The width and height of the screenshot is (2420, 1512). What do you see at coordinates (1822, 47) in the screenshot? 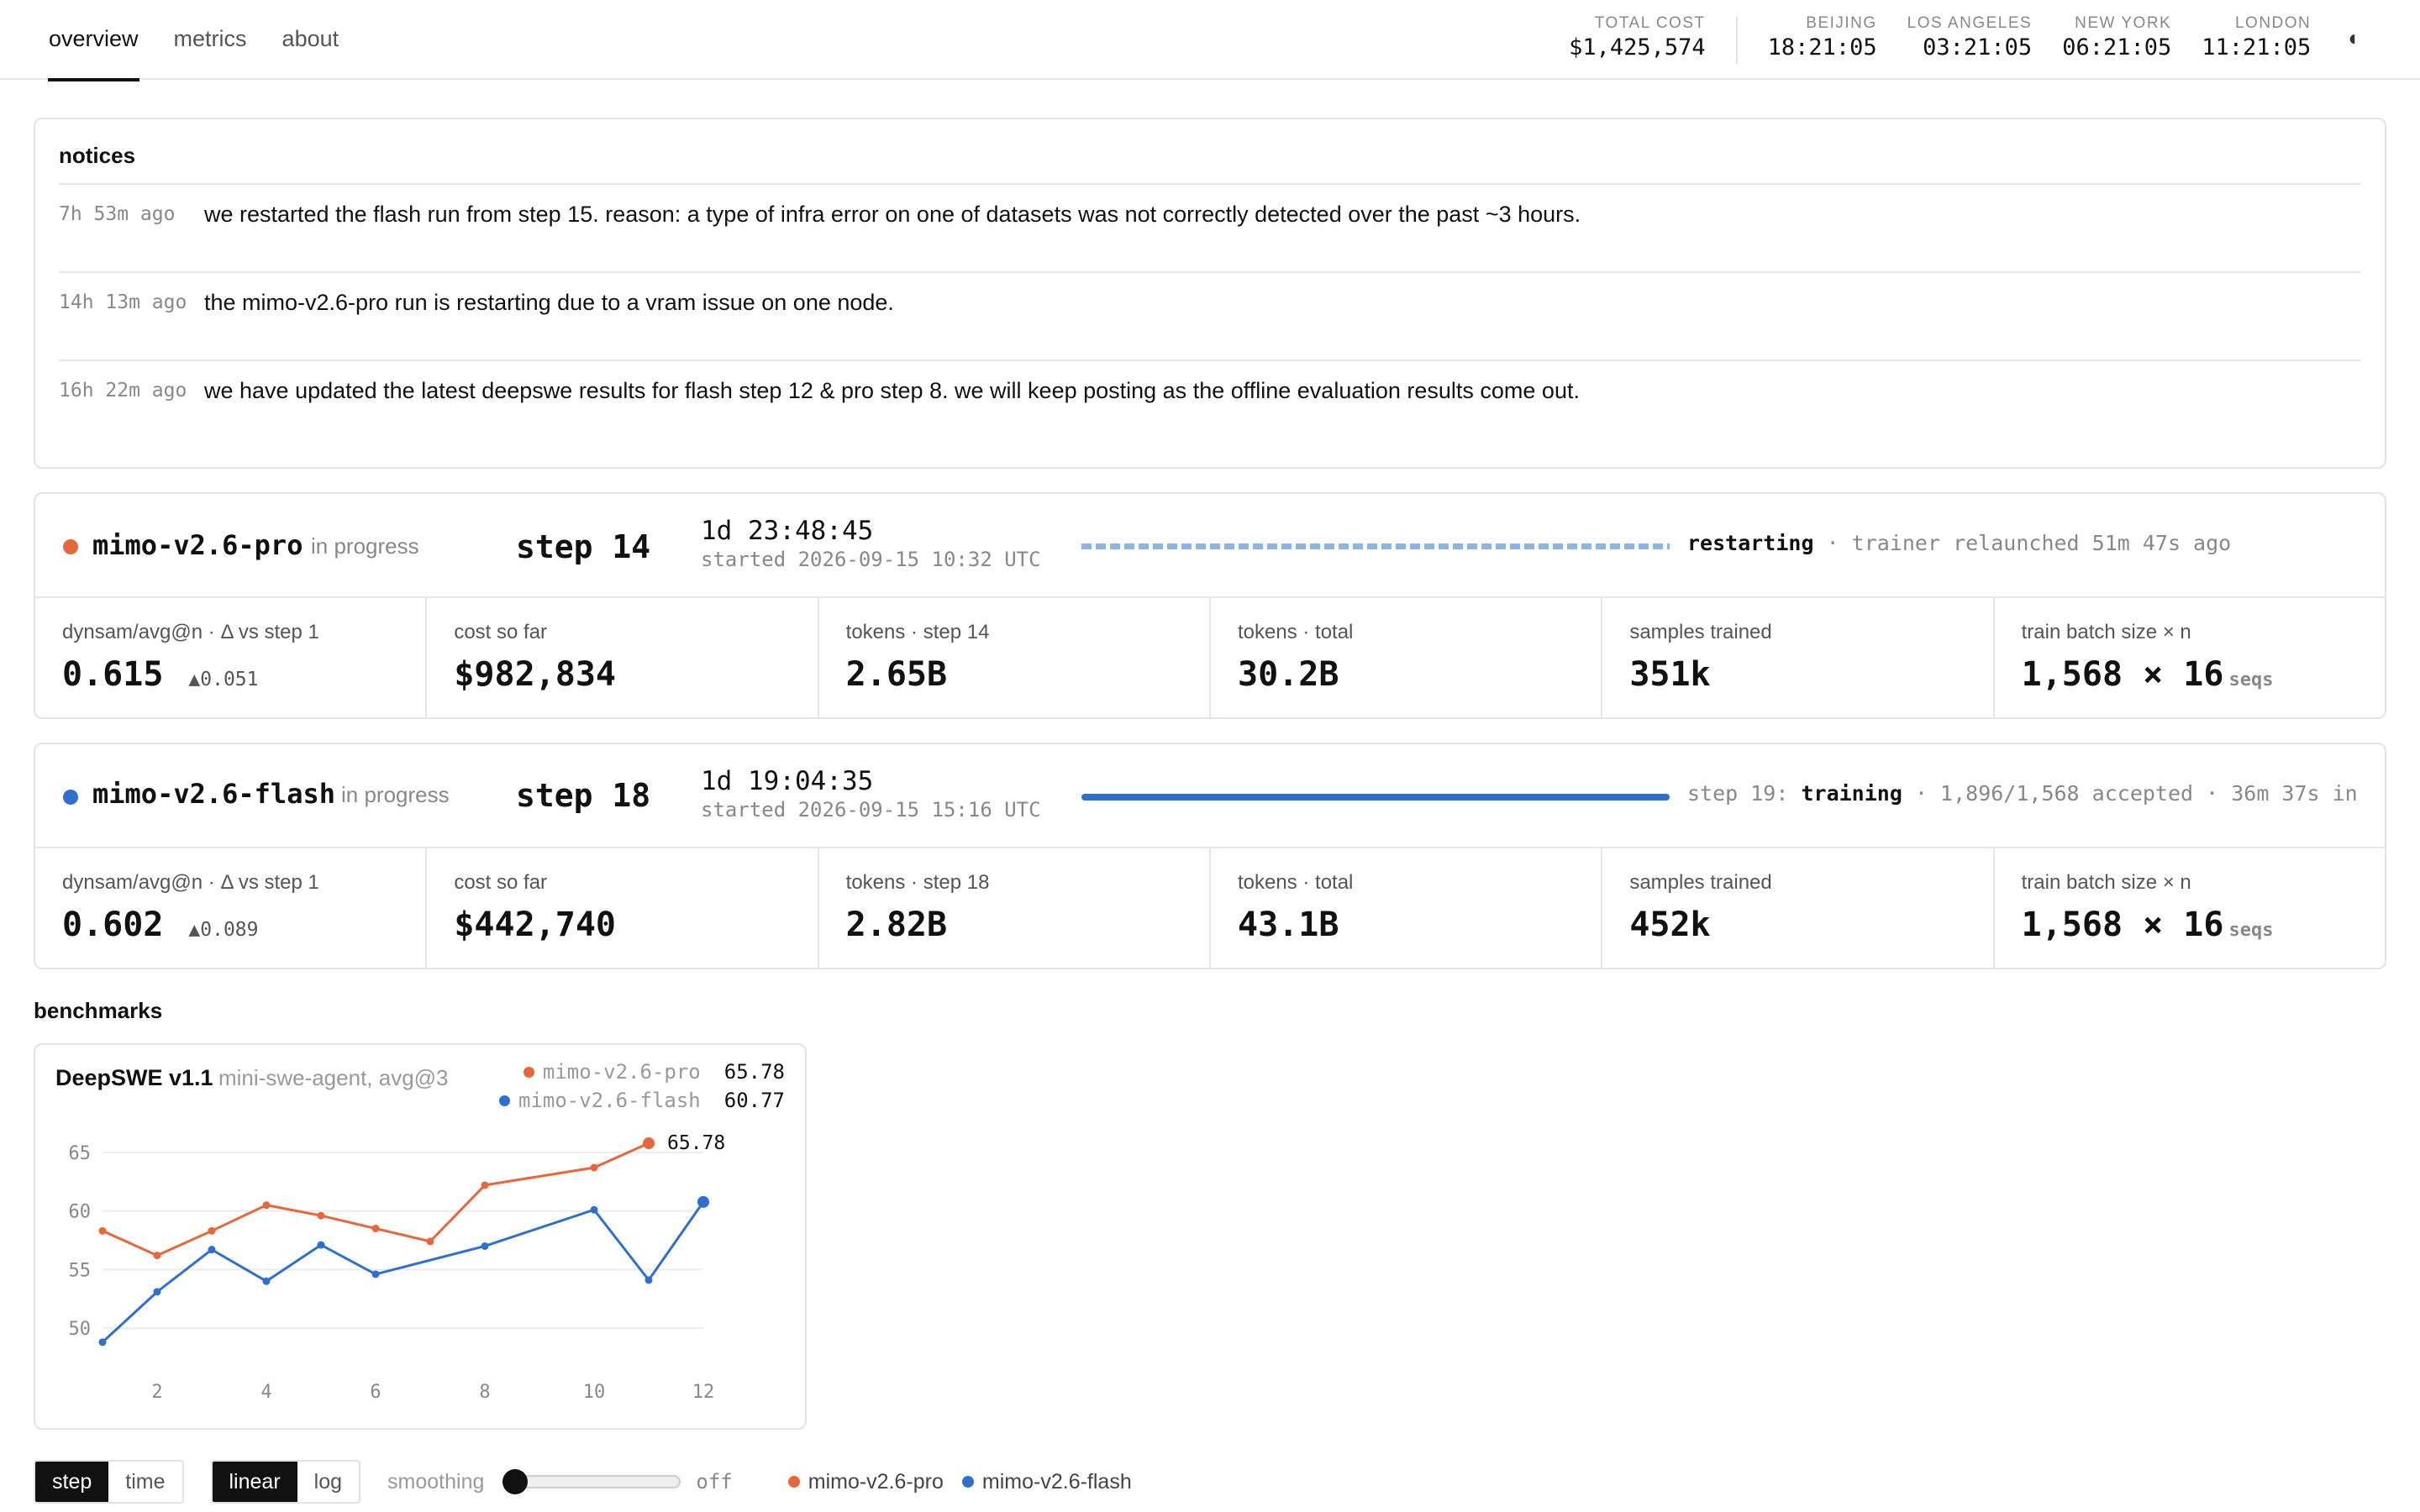
I see `clock-time: 18:21:05` at bounding box center [1822, 47].